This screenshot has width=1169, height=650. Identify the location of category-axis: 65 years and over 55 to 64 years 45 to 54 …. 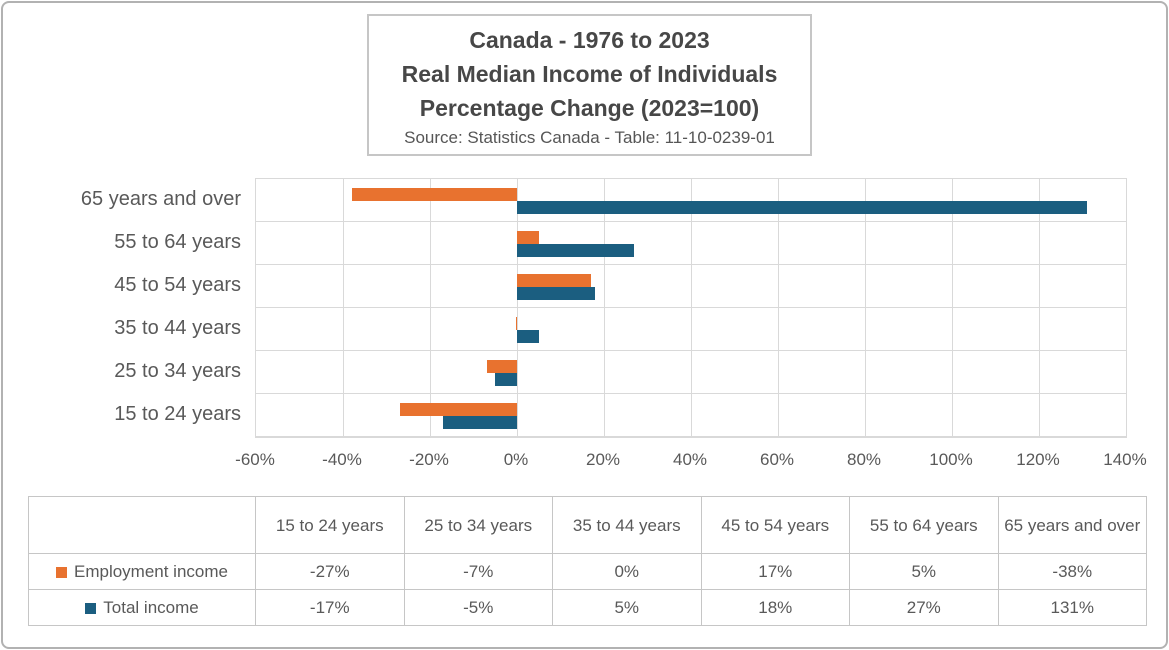
(122, 307).